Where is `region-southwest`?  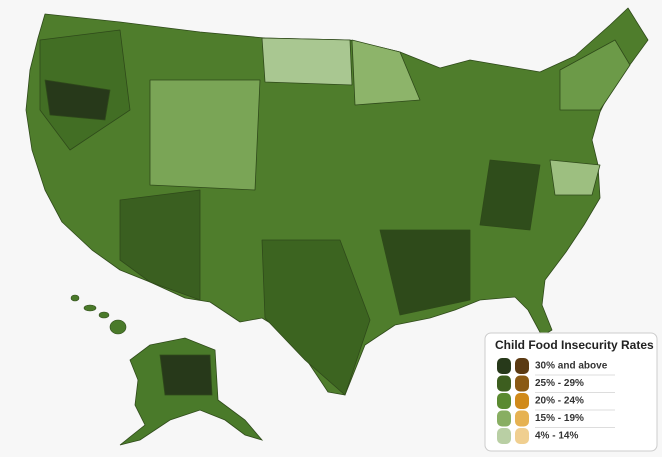
region-southwest is located at coordinates (160, 245).